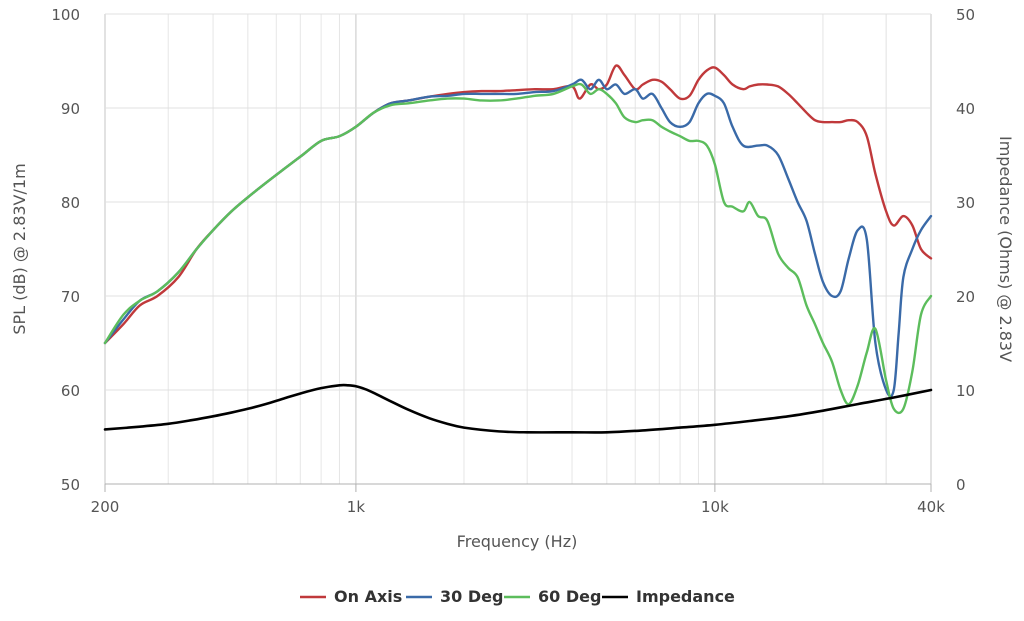 The image size is (1024, 621). I want to click on legend-item-30-deg: 30 Deg, so click(454, 596).